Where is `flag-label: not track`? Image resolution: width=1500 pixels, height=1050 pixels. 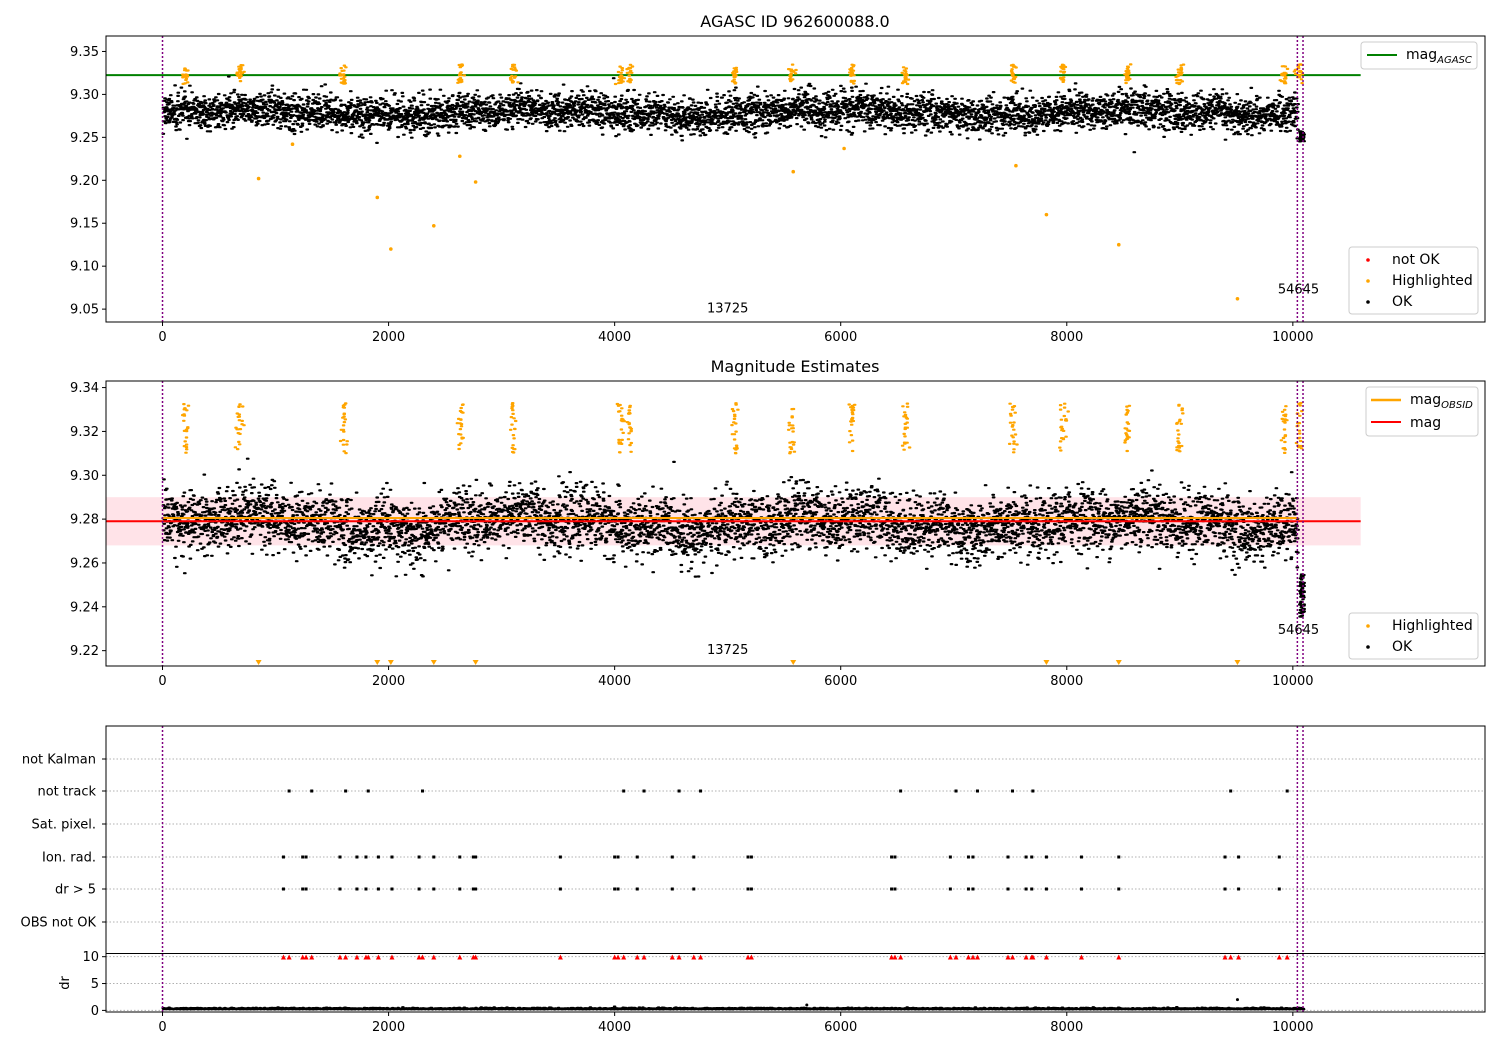 flag-label: not track is located at coordinates (66, 792).